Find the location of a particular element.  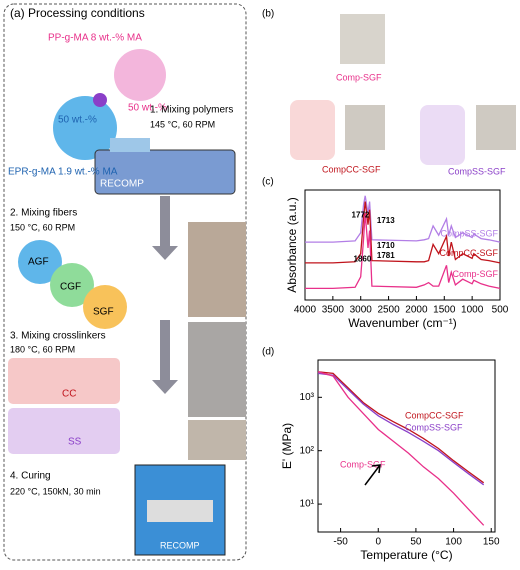

panel-label: (b) is located at coordinates (268, 14).